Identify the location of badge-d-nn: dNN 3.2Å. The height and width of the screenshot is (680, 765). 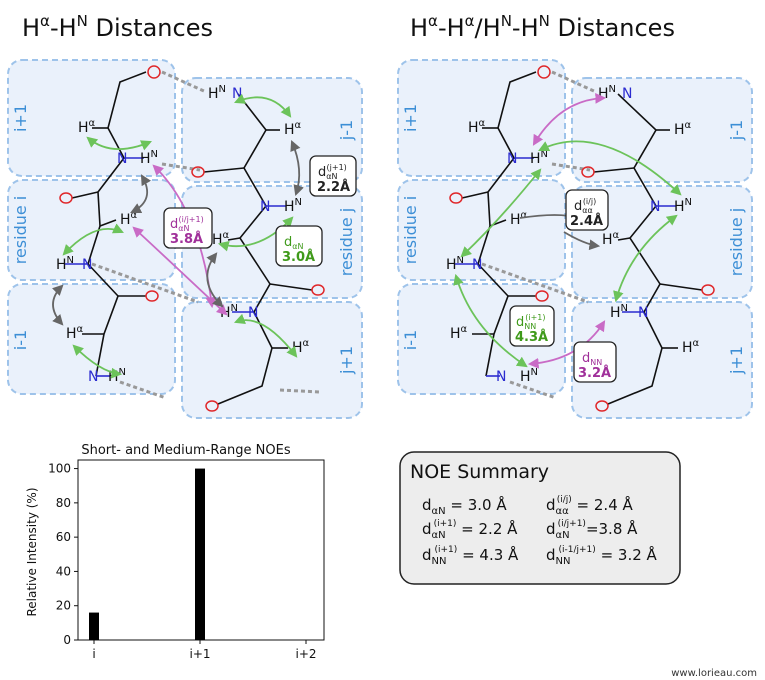
(595, 362).